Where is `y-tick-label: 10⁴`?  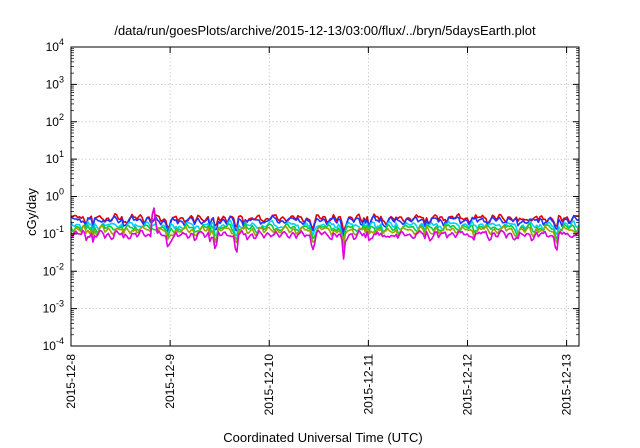
y-tick-label: 10⁴ is located at coordinates (55, 45).